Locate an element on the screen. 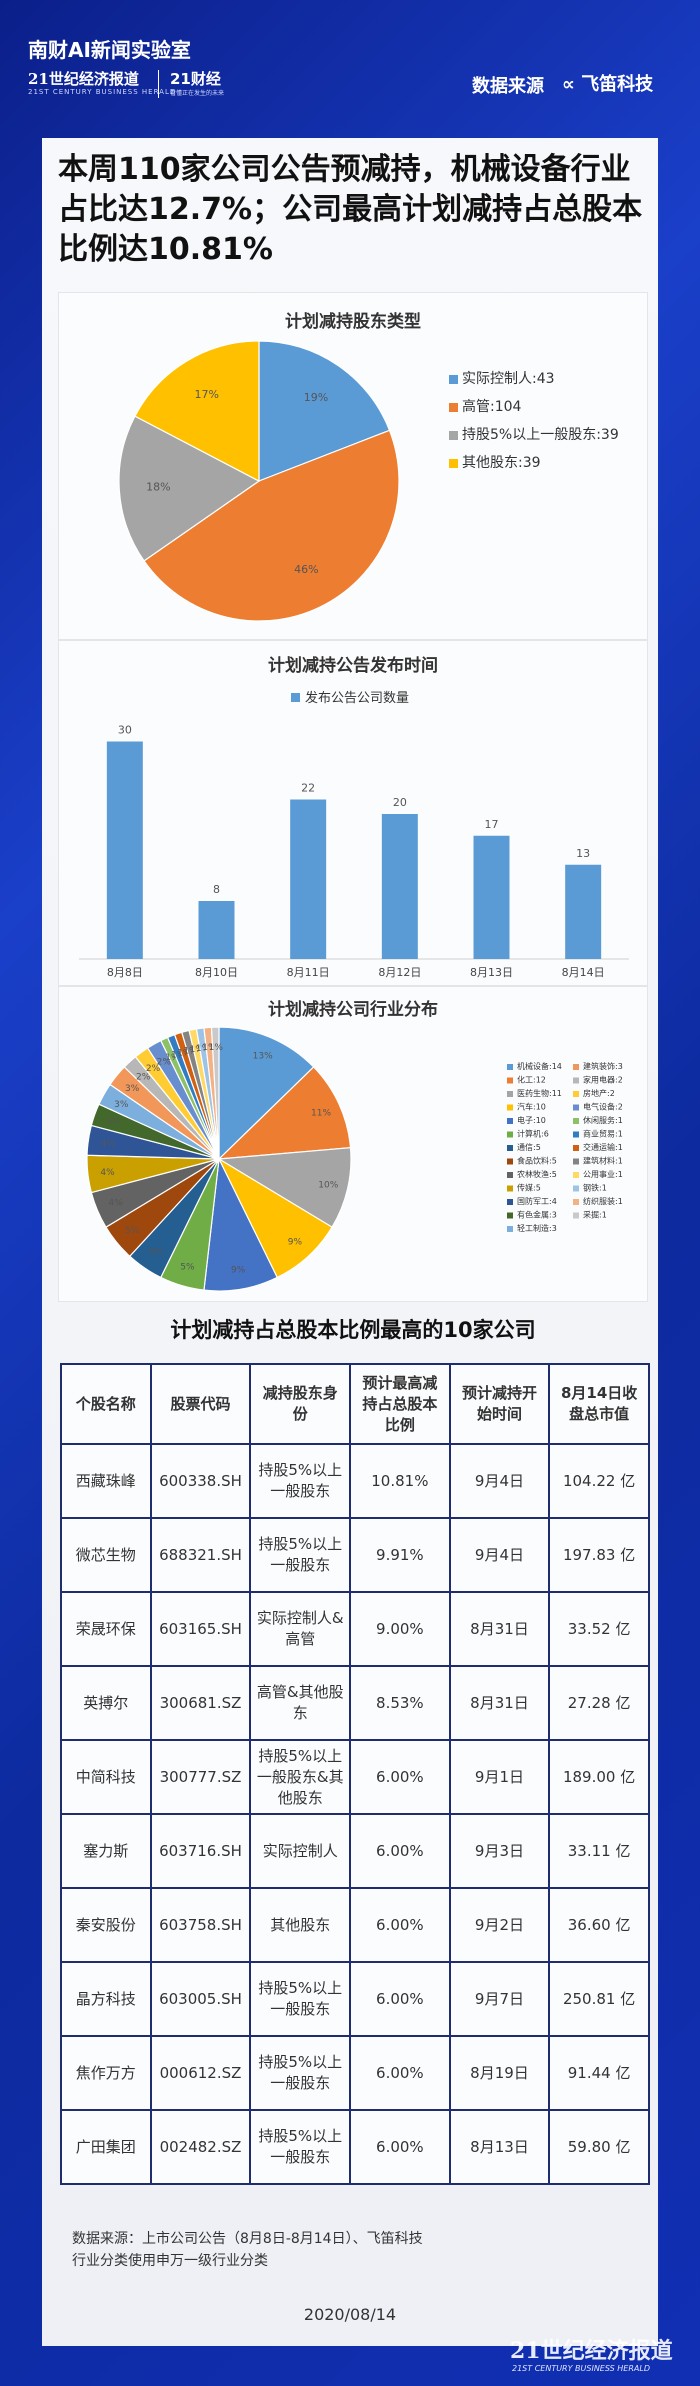 The width and height of the screenshot is (700, 2386). table-cell: 广田集团 is located at coordinates (106, 2147).